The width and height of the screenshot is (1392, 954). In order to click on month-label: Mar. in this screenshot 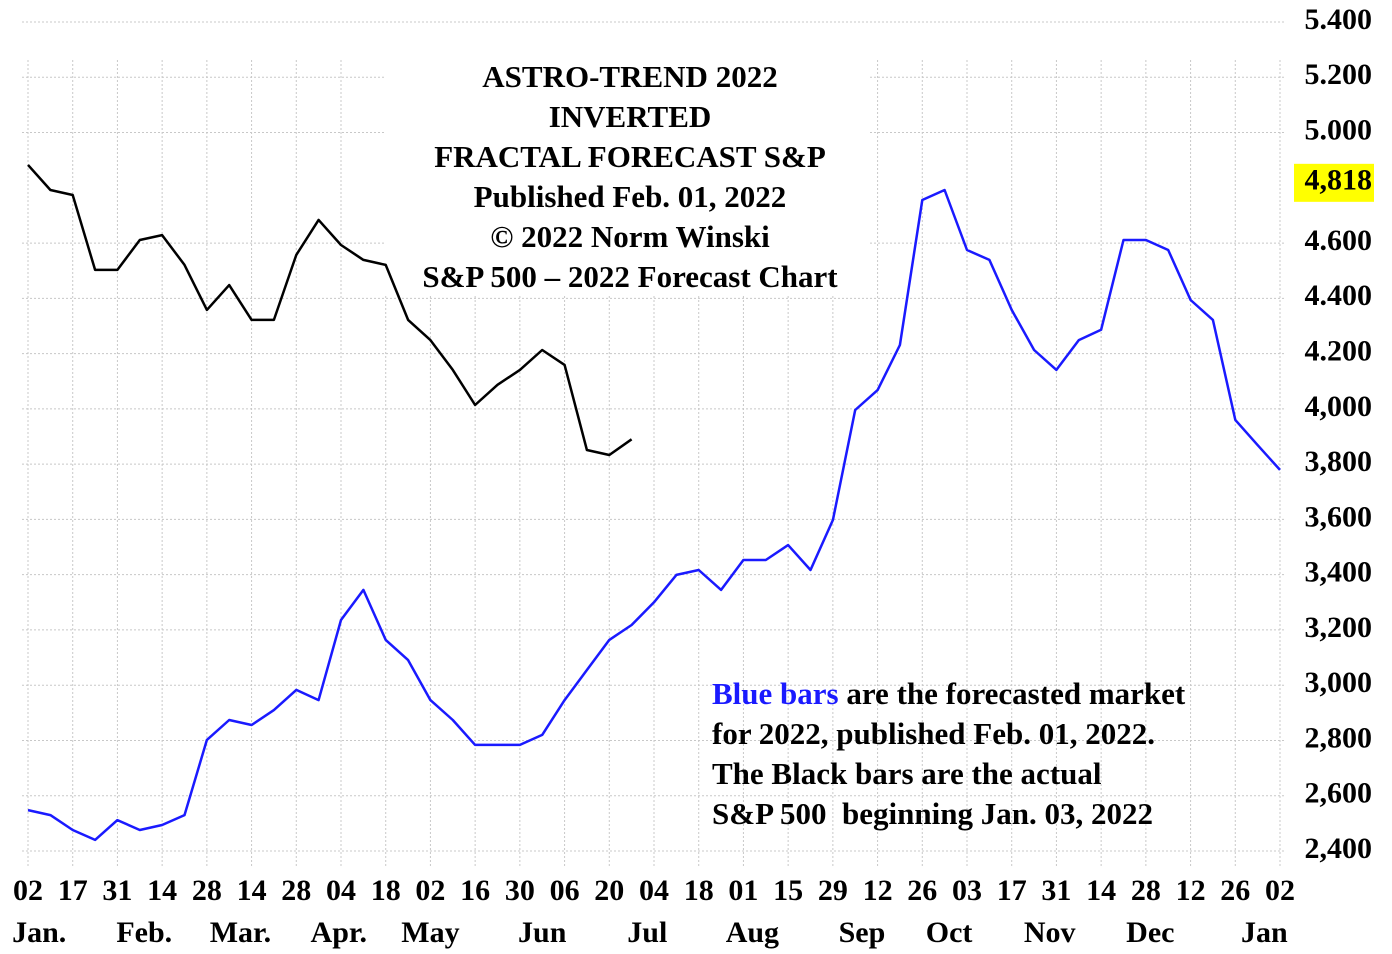, I will do `click(240, 932)`.